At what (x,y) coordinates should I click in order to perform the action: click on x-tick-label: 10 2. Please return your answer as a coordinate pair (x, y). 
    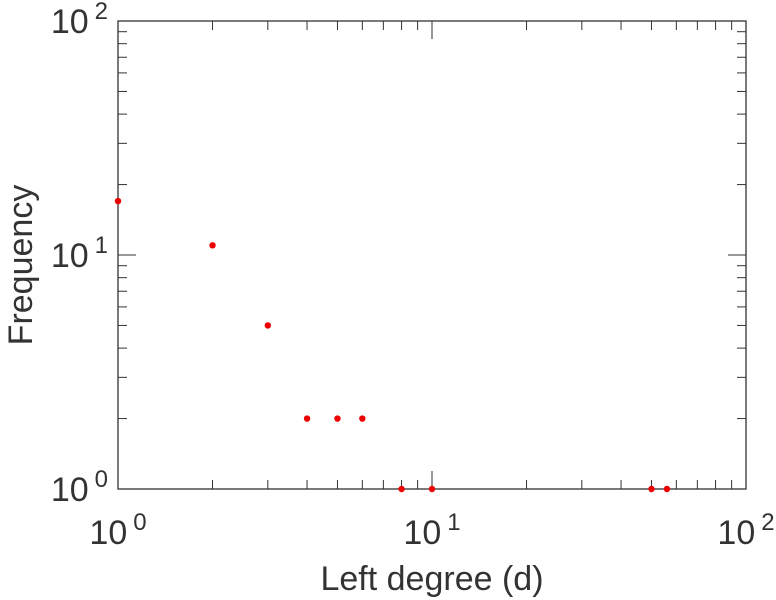
    Looking at the image, I should click on (745, 530).